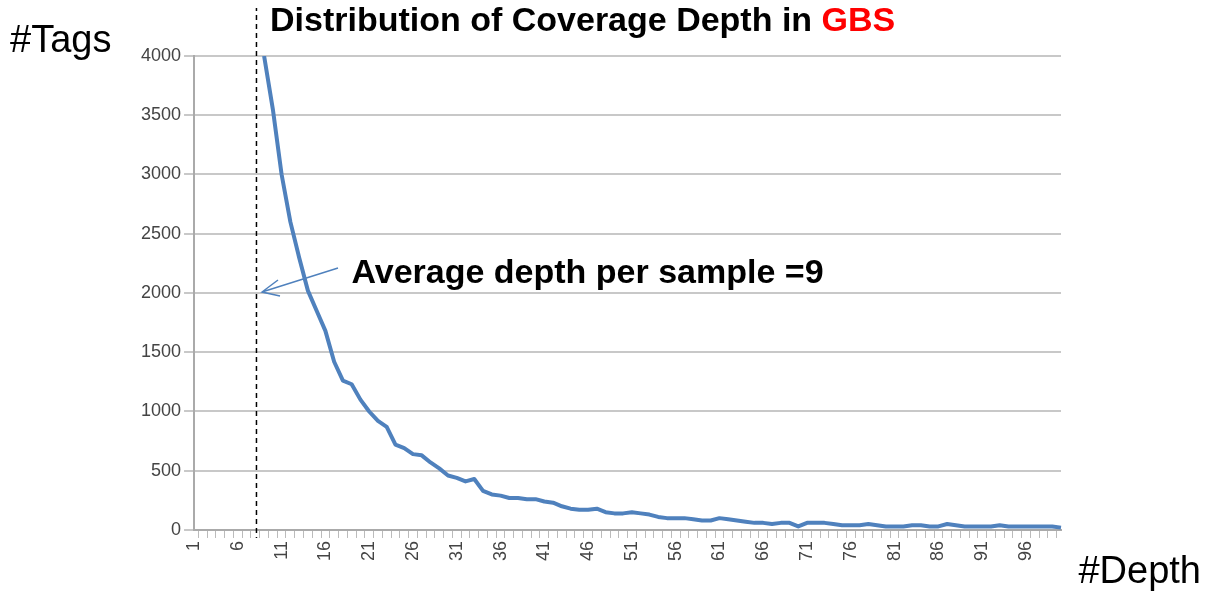  I want to click on x-tick-label: 91, so click(981, 551).